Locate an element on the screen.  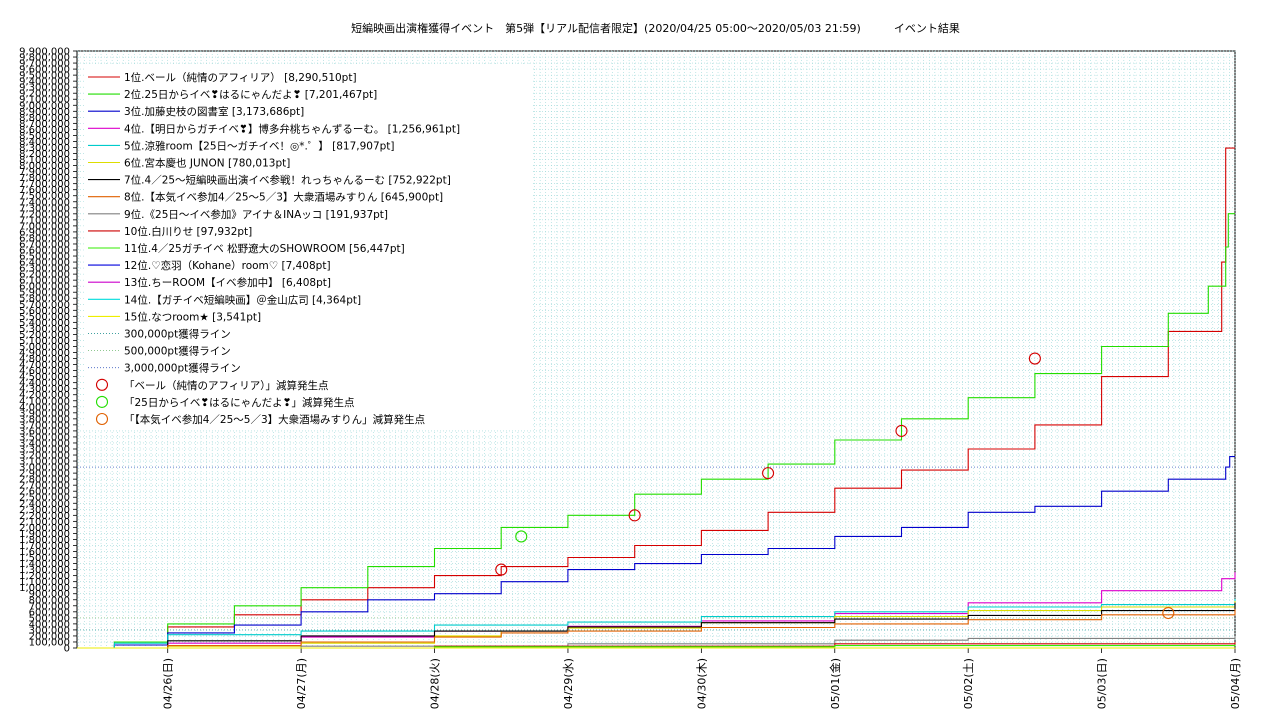
legend-item: 5位.涼雅room【25日〜ガチイベ！◎*.゜】 [817,907pt] is located at coordinates (259, 145).